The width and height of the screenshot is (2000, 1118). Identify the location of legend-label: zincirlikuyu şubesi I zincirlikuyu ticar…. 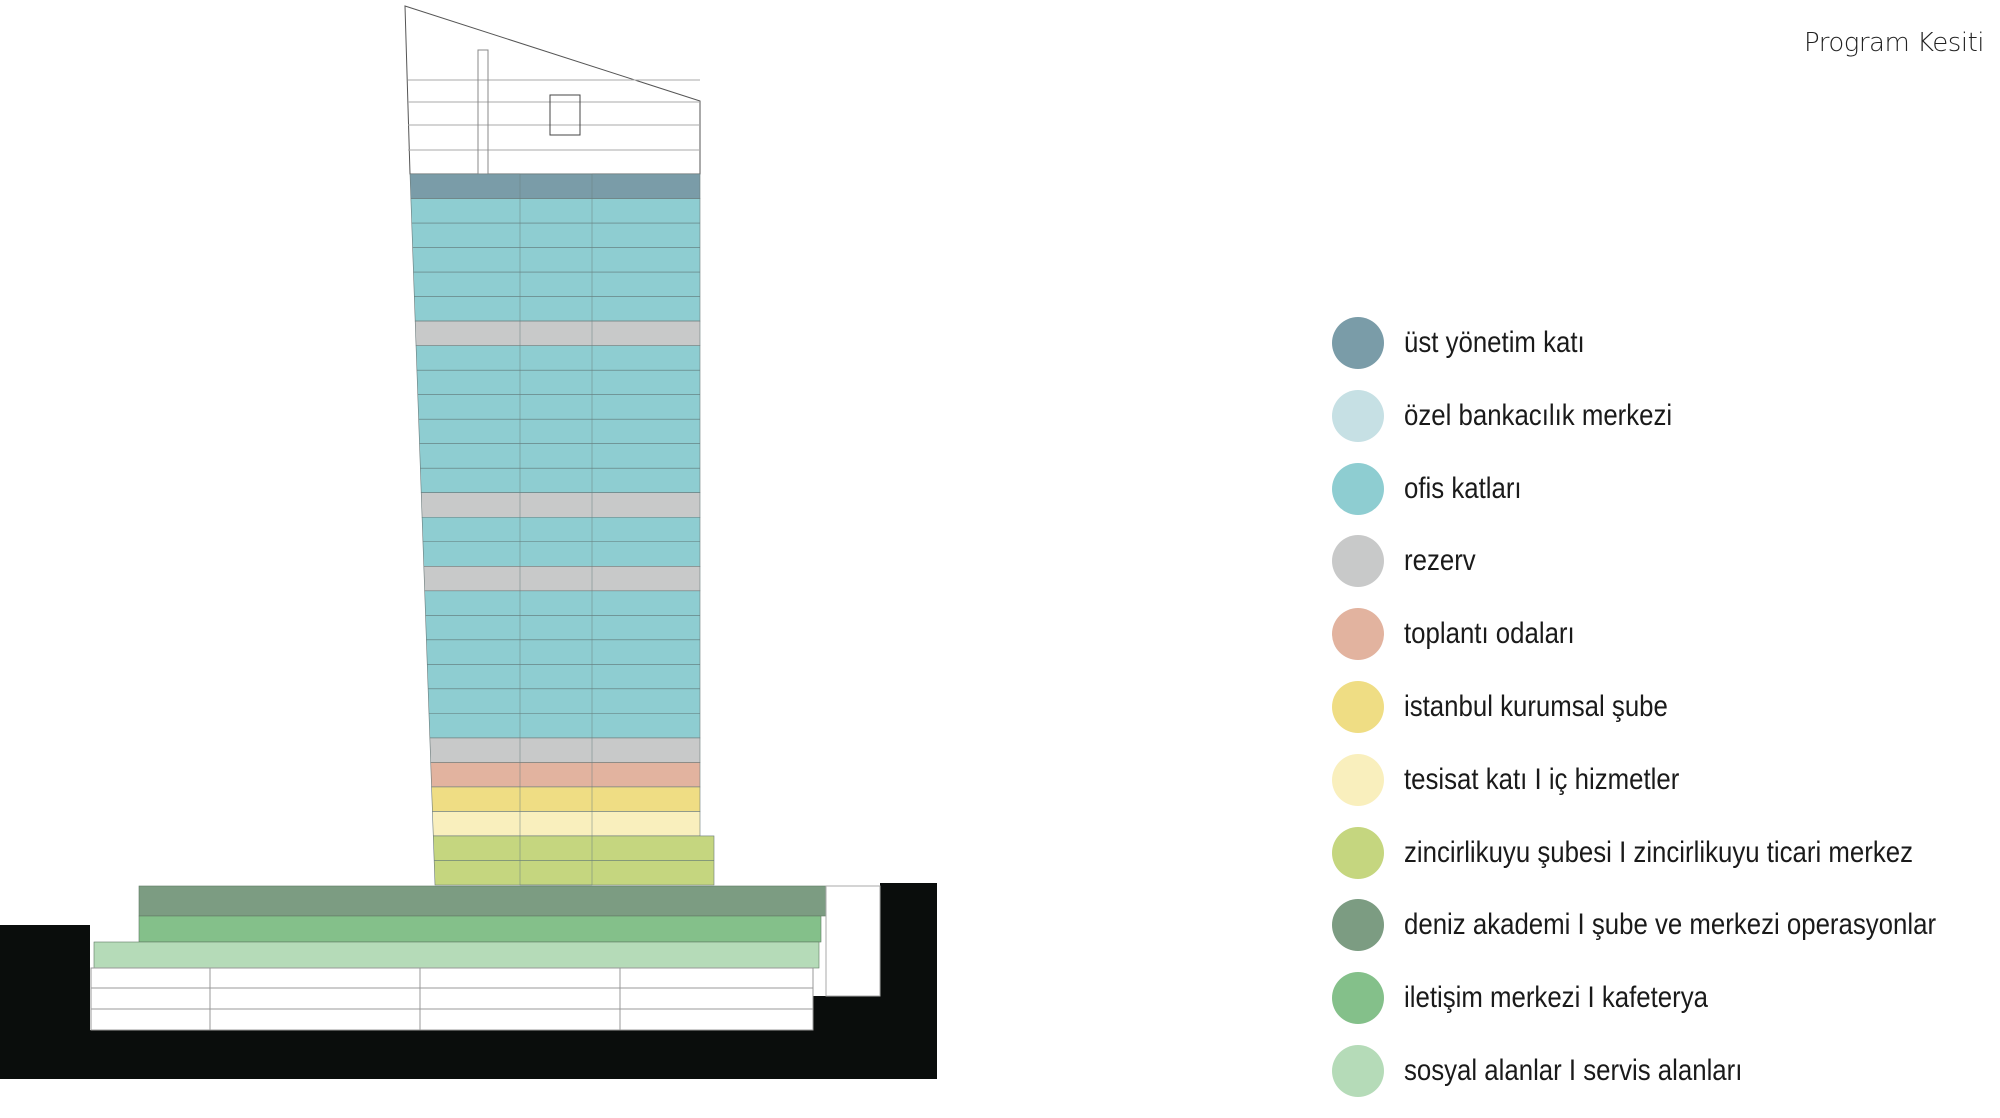
(1658, 852).